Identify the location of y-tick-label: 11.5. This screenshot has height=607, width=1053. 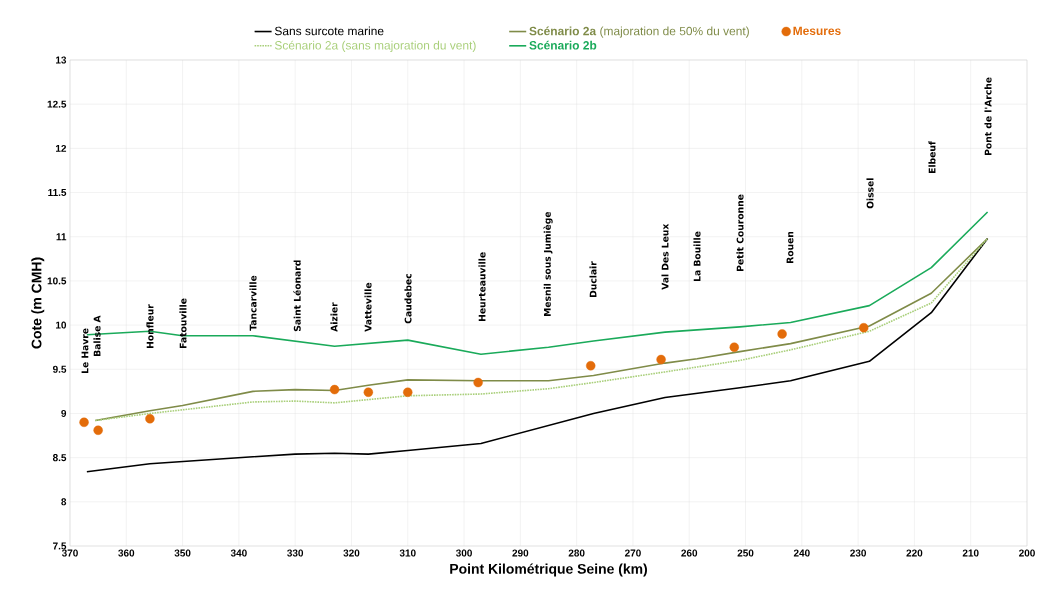
(57, 193).